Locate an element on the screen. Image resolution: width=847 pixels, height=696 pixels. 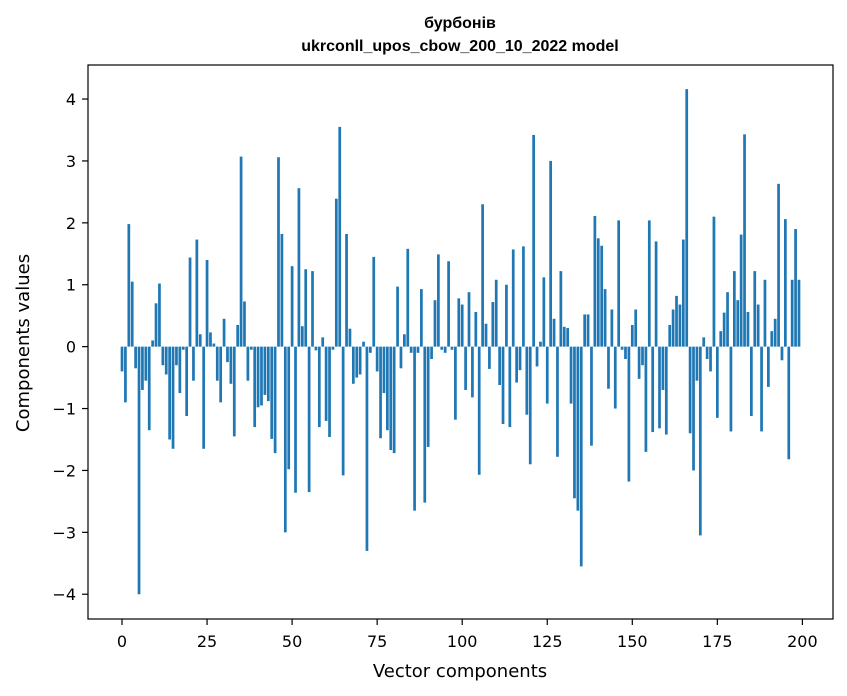
x-tick-label: 200 is located at coordinates (802, 641).